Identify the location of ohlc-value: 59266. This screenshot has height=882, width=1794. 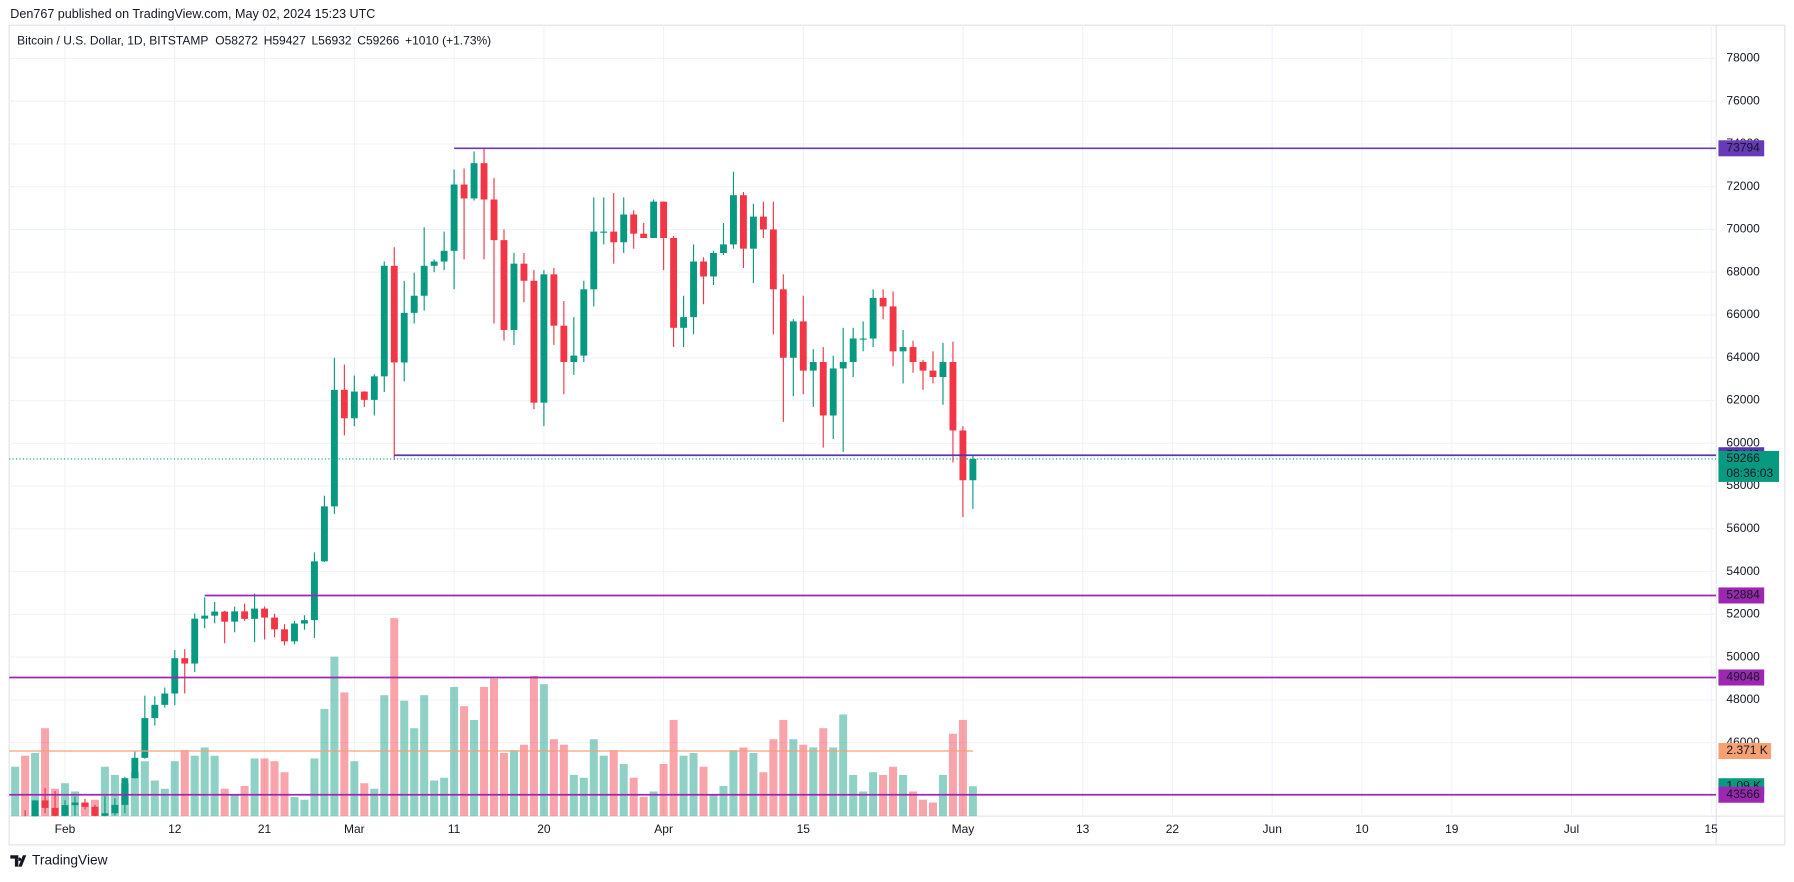
(383, 40).